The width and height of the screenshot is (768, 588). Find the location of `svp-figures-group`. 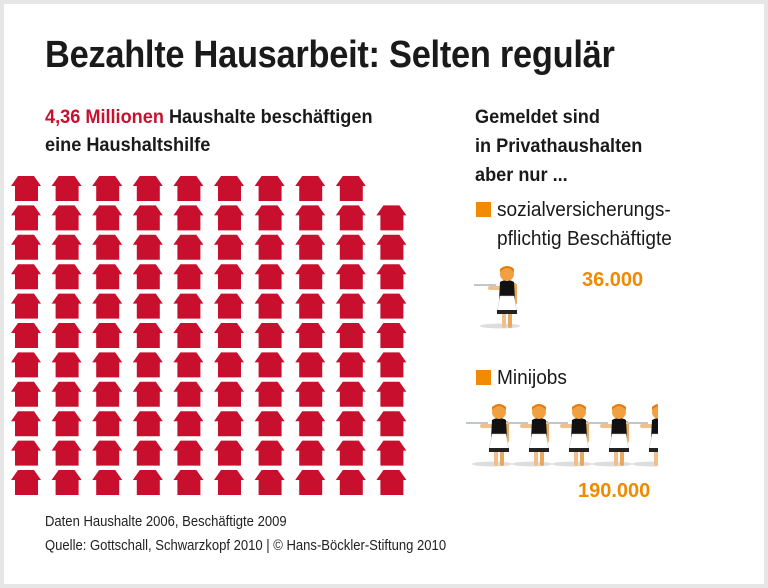

svp-figures-group is located at coordinates (497, 297).